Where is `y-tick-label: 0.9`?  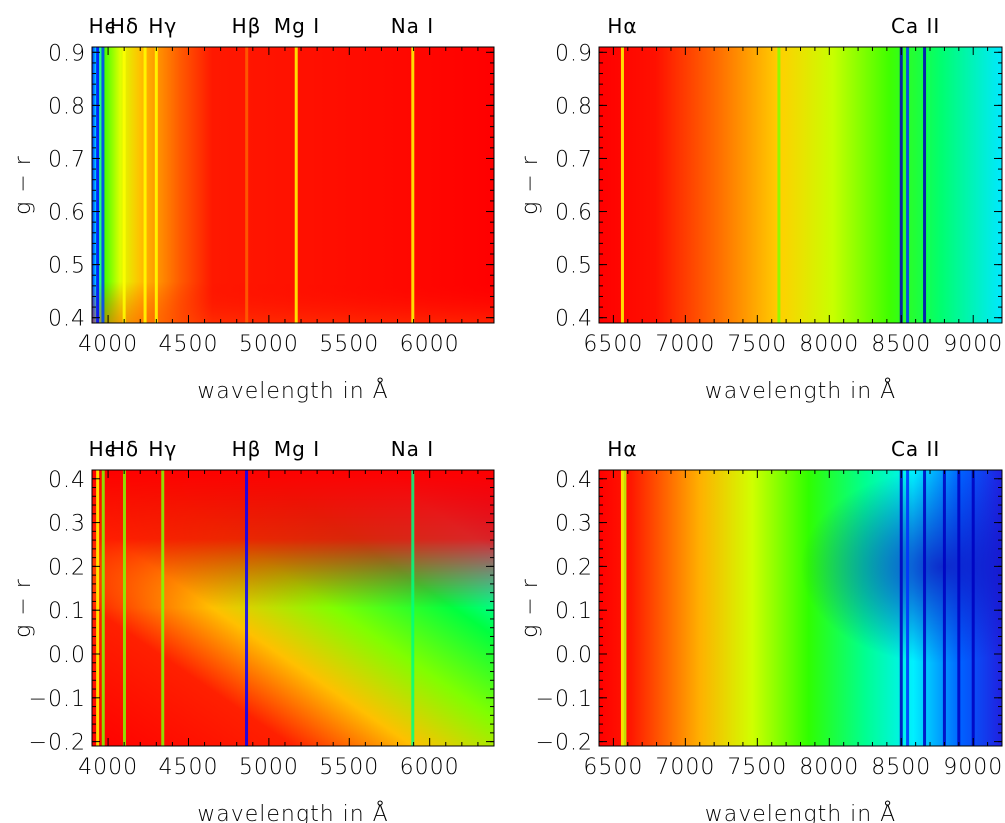
y-tick-label: 0.9 is located at coordinates (67, 53).